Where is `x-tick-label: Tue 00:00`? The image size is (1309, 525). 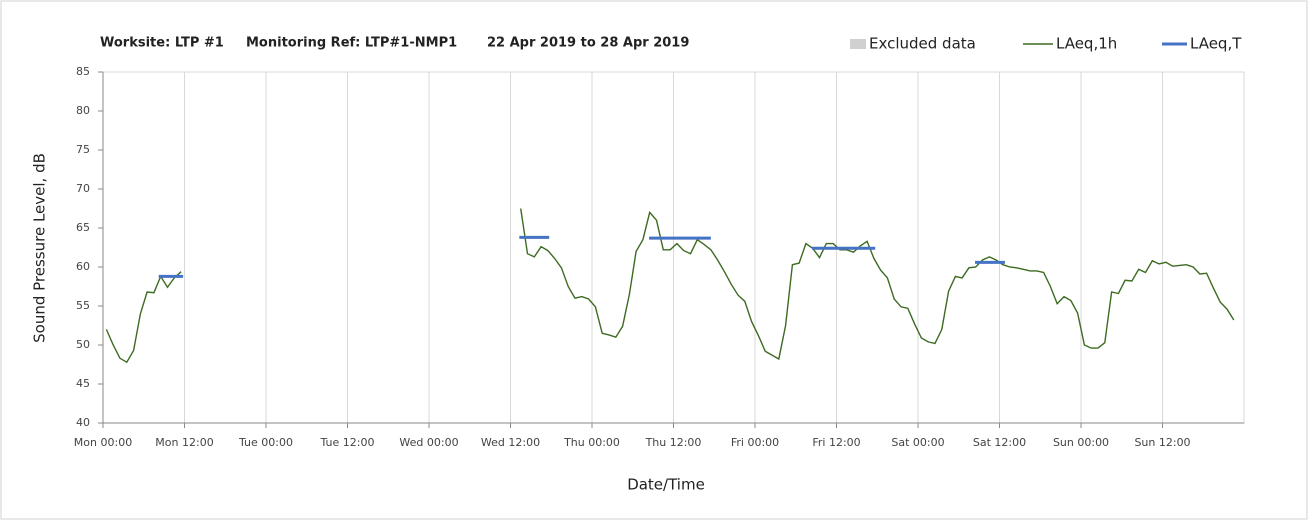
x-tick-label: Tue 00:00 is located at coordinates (265, 442).